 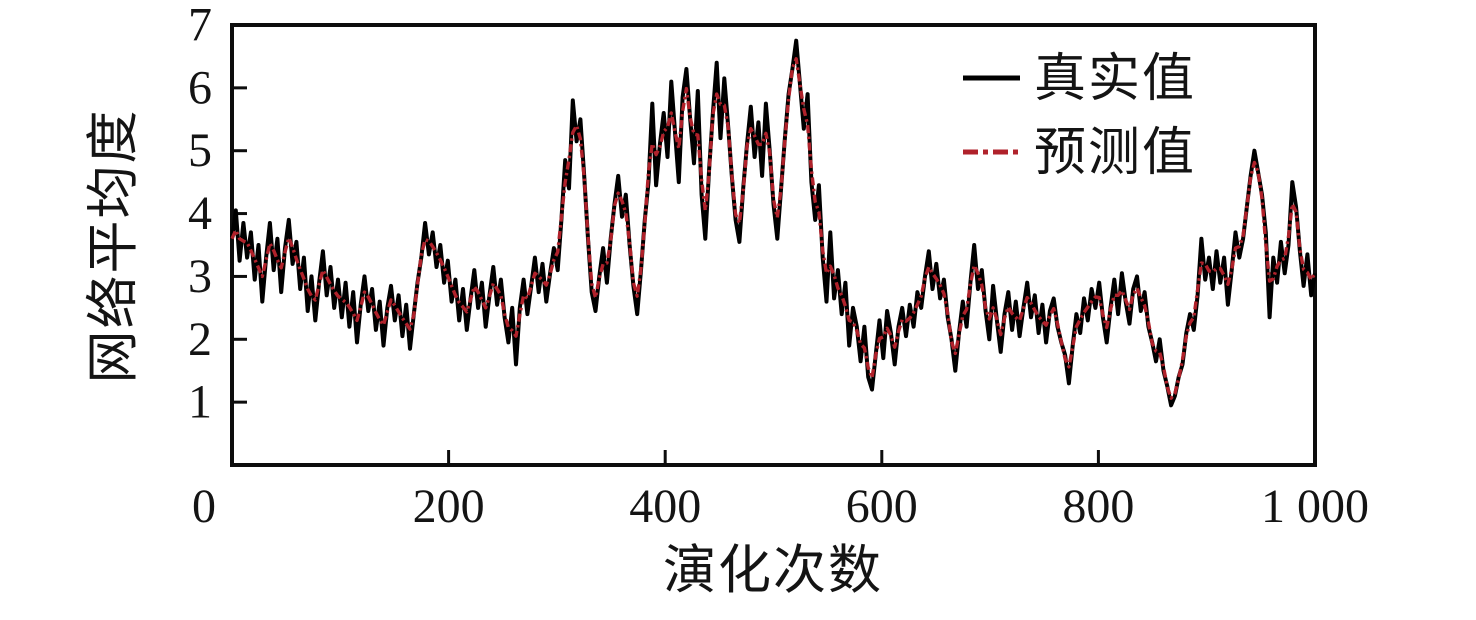 I want to click on x-tick-label: 1 000, so click(x=1315, y=506).